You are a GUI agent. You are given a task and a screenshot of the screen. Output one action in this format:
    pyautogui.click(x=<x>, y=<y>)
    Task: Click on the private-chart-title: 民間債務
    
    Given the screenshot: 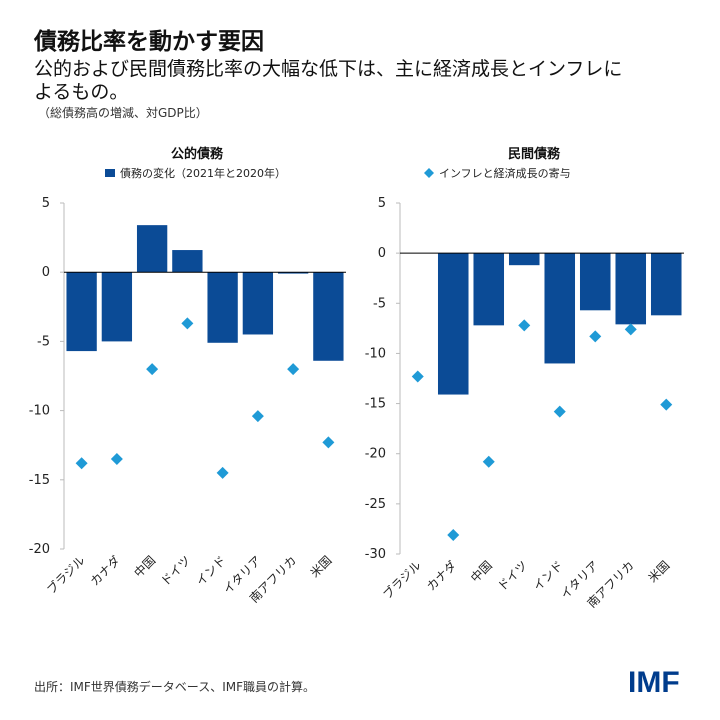 What is the action you would take?
    pyautogui.click(x=534, y=154)
    